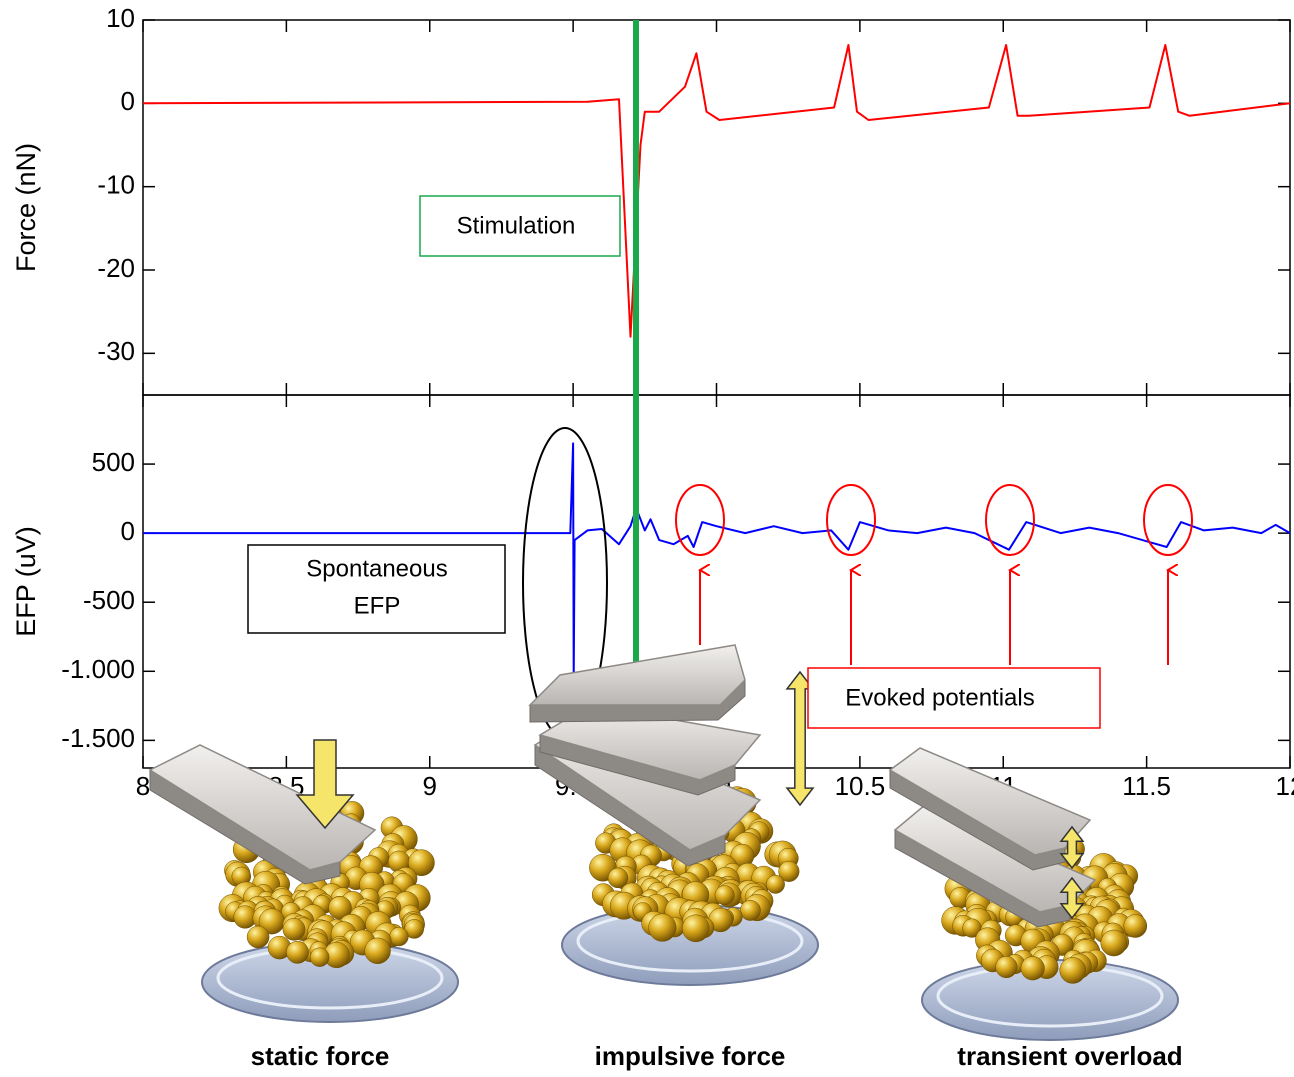 The width and height of the screenshot is (1294, 1077). Describe the element at coordinates (98, 669) in the screenshot. I see `y-tick-label: -1.000` at that location.